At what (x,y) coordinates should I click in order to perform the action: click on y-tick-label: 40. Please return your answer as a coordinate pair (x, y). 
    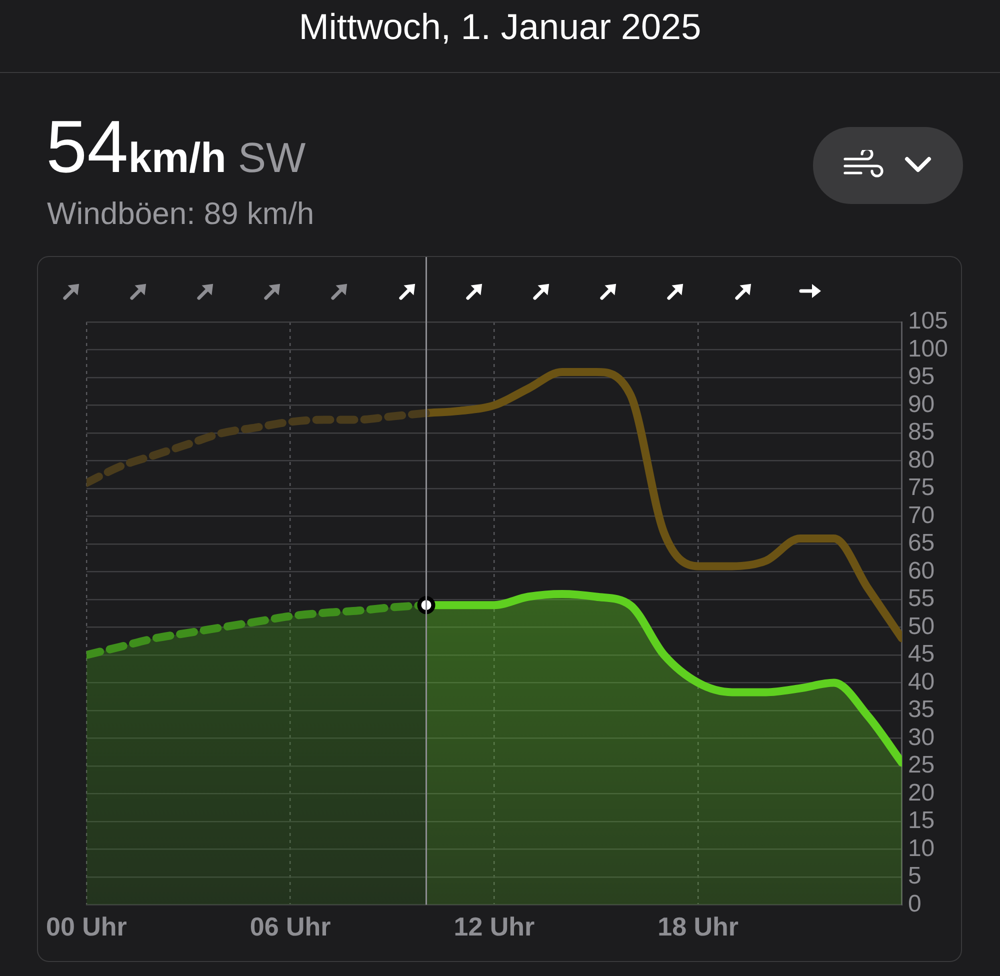
    Looking at the image, I should click on (921, 682).